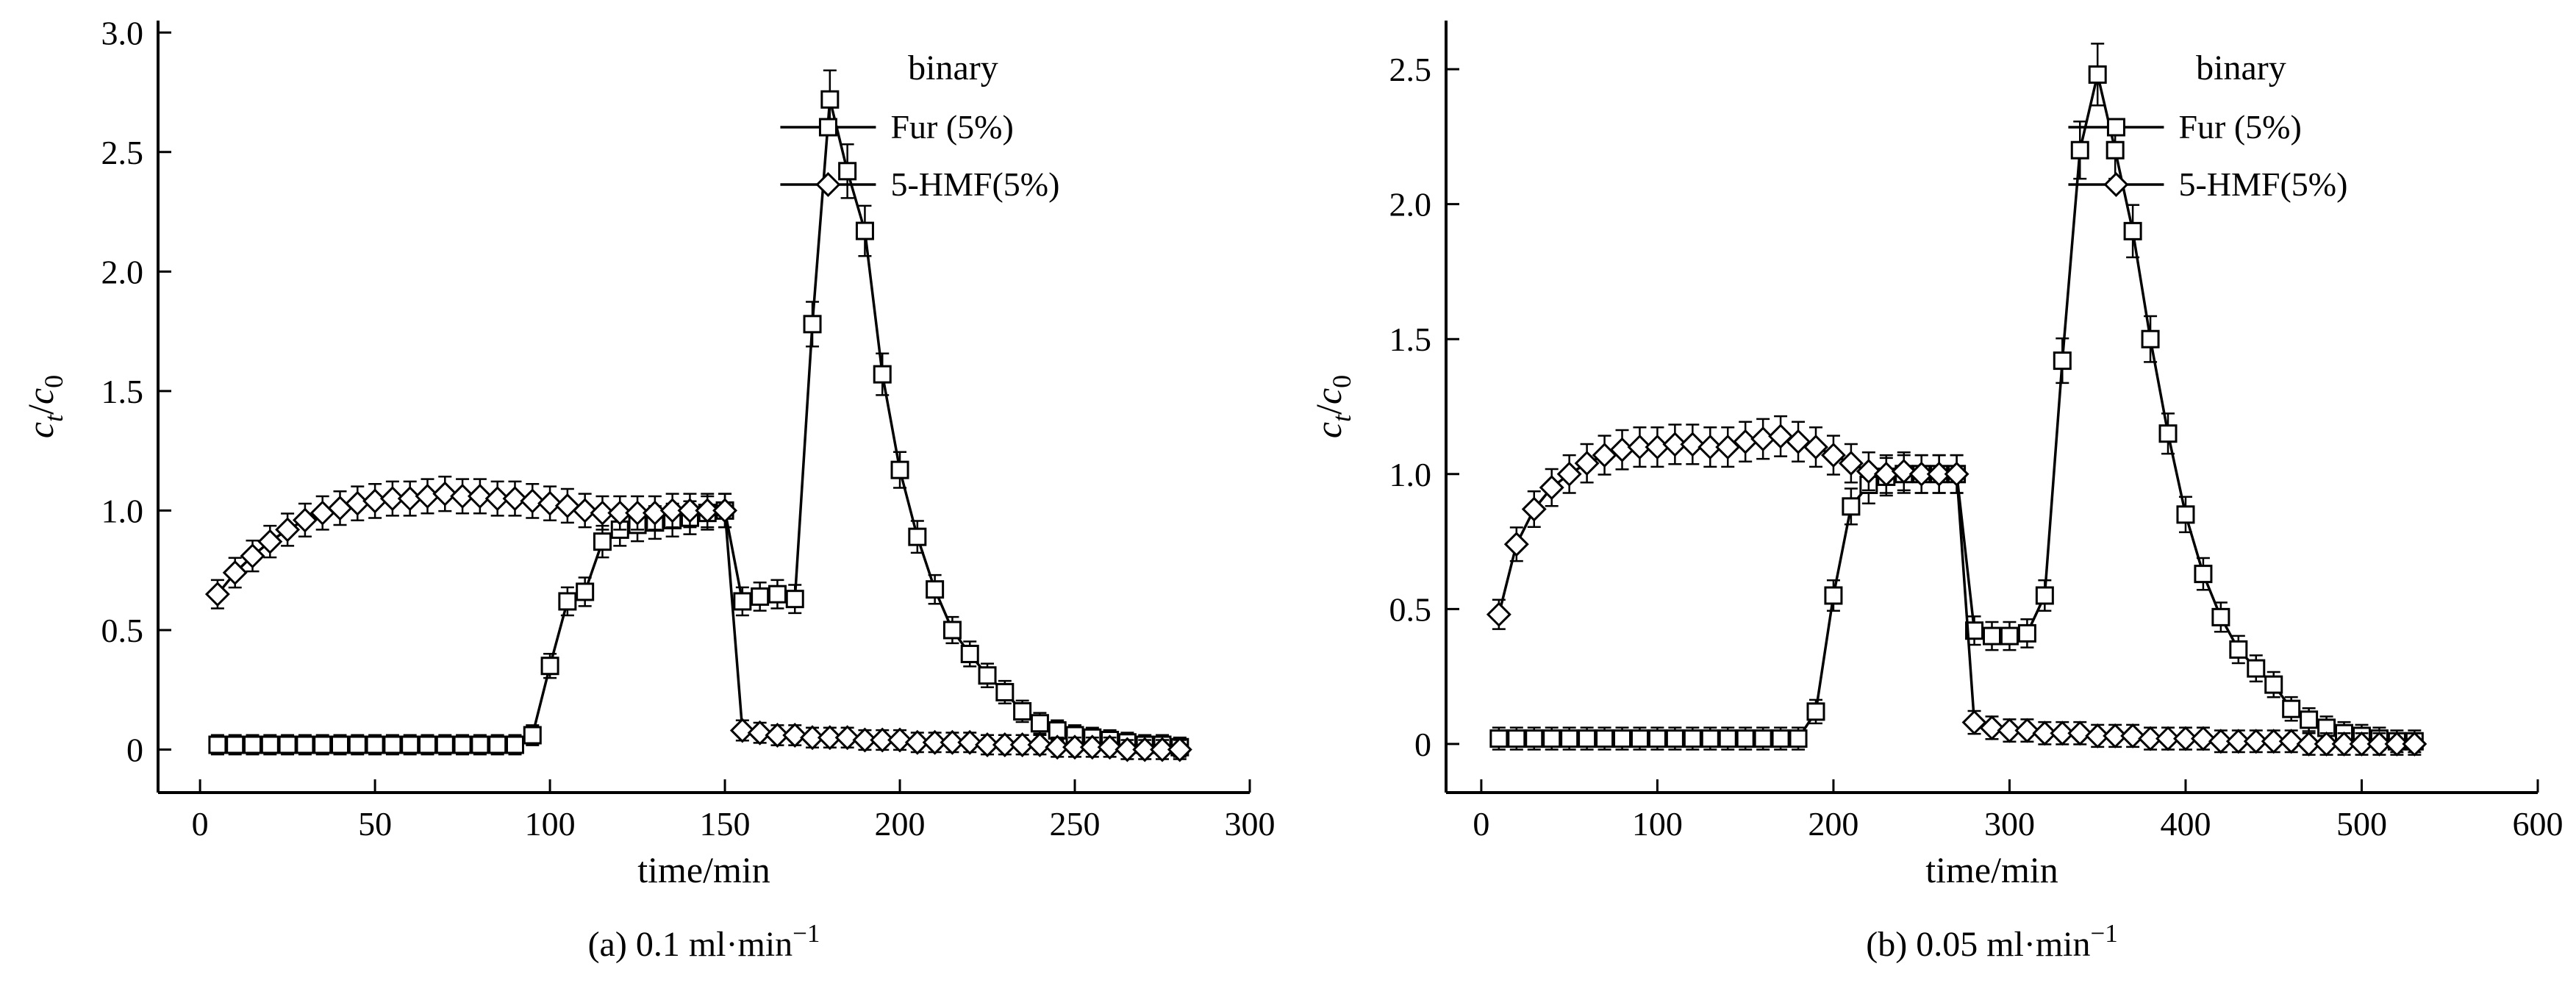 The image size is (2576, 983). I want to click on x-tick-label: 50, so click(375, 824).